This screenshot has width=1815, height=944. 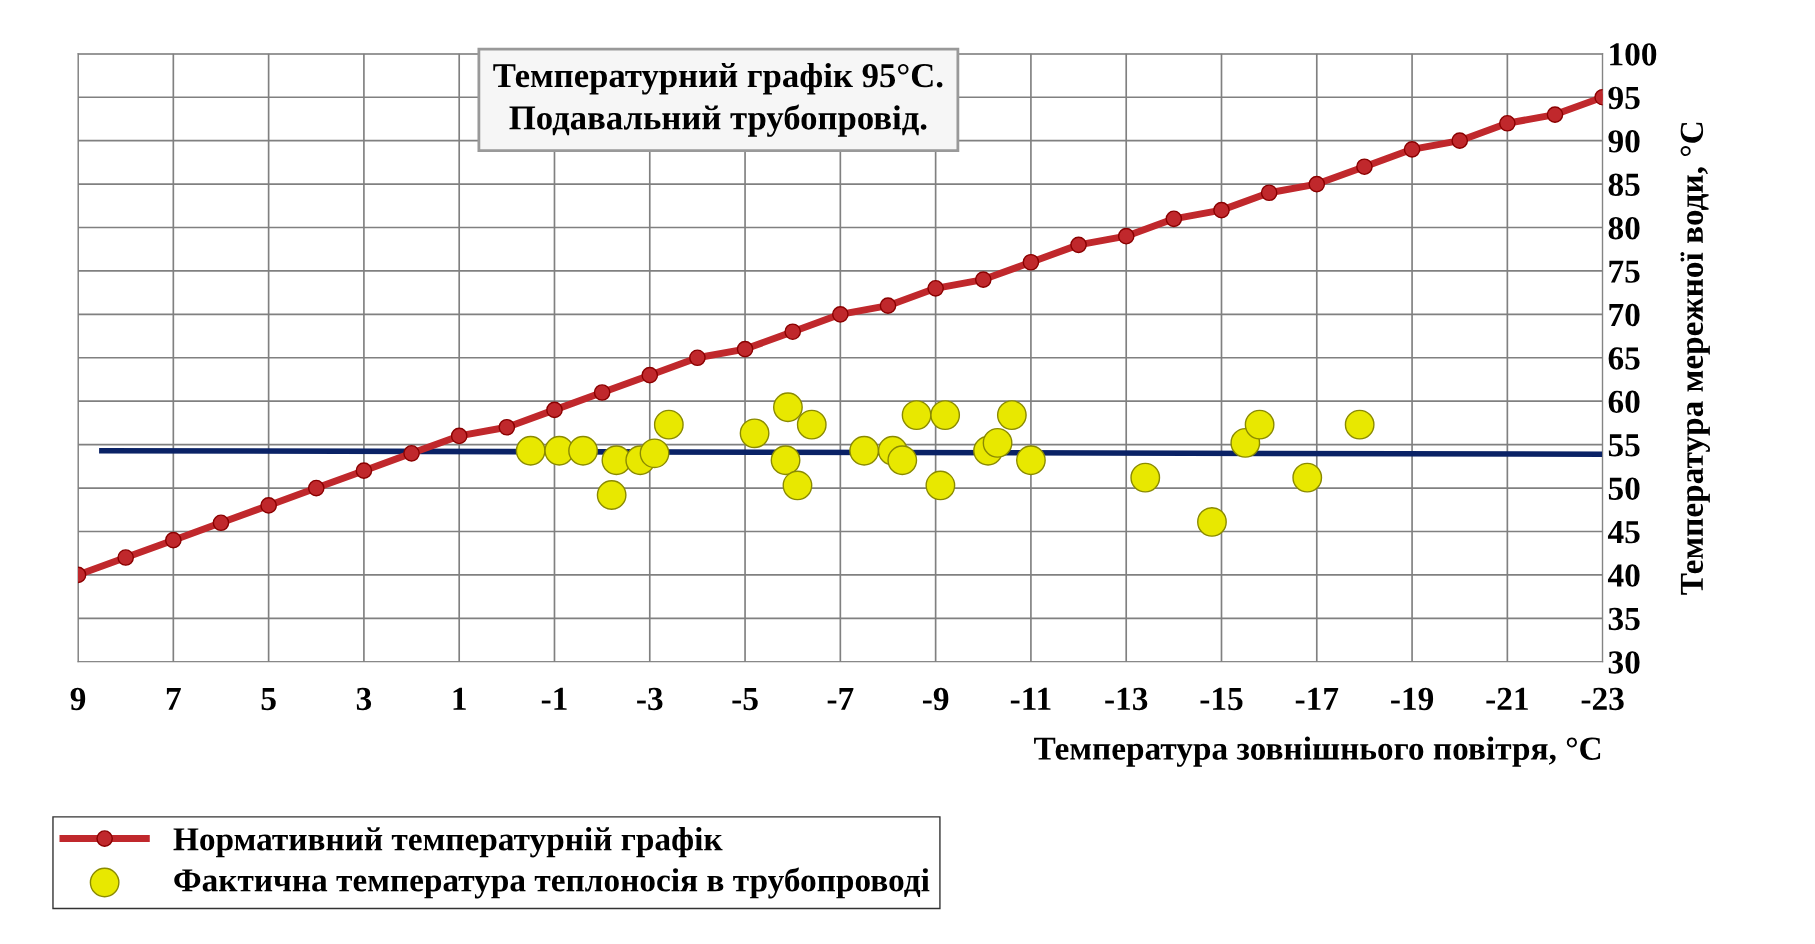 I want to click on y-tick-label: 40, so click(x=1623, y=575).